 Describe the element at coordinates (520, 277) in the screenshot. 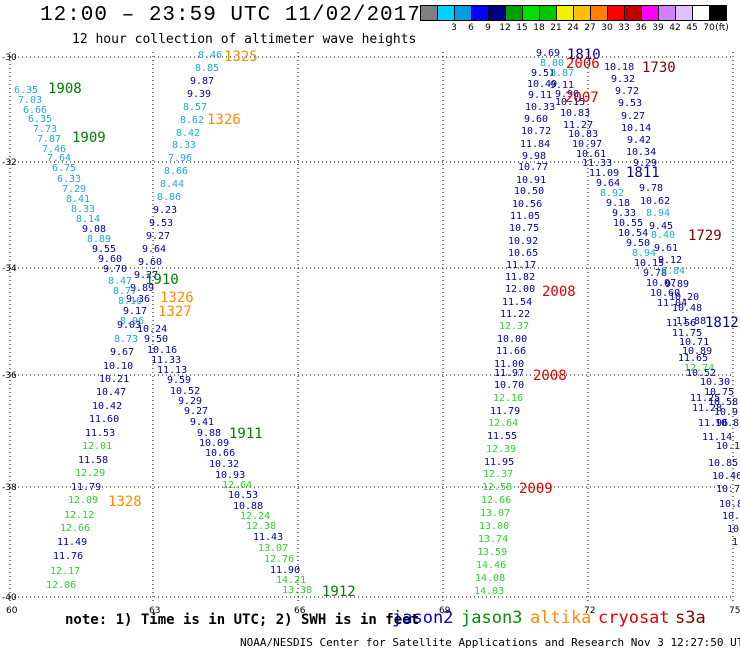

I see `wave-height-value: 11.82` at that location.